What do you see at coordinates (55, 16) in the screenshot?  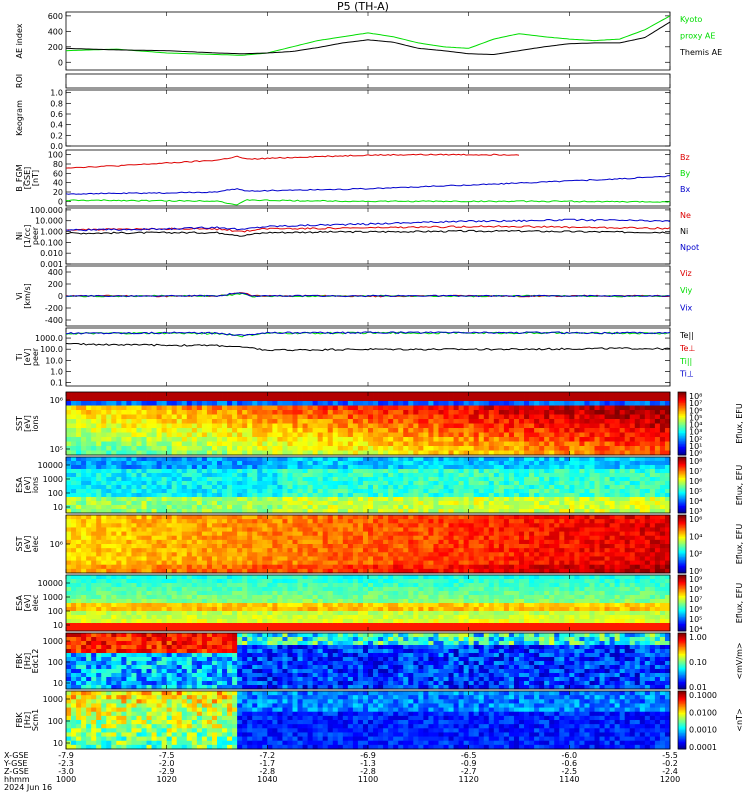 I see `y-tick-label: 600` at bounding box center [55, 16].